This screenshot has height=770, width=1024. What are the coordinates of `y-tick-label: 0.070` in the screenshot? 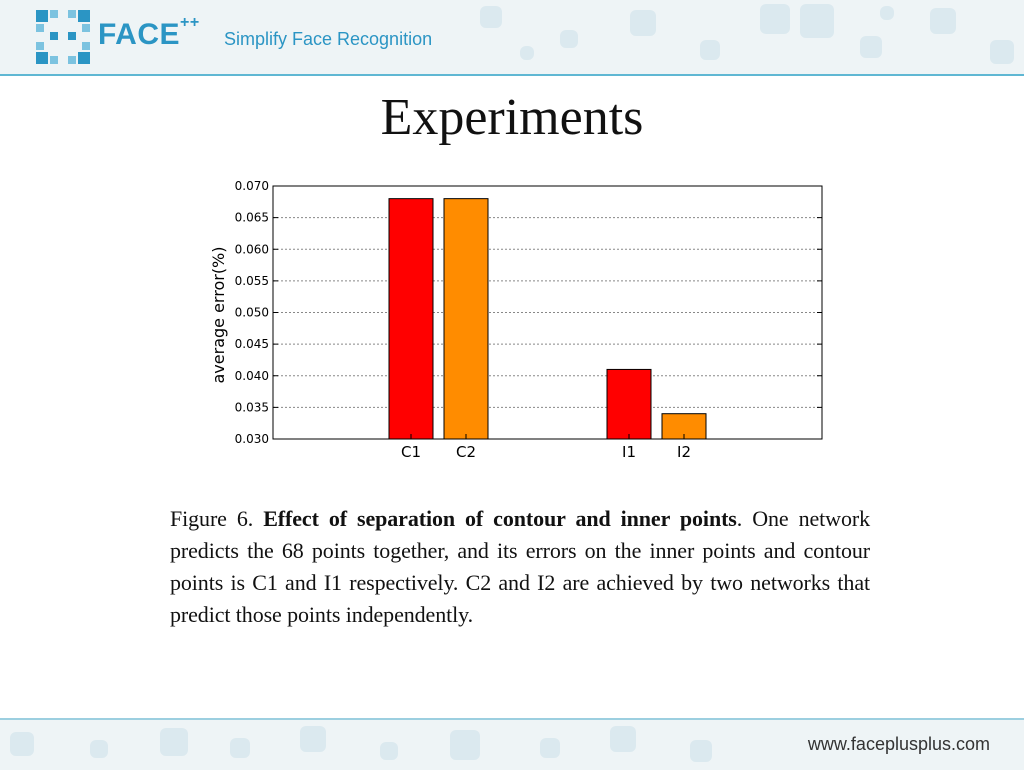 It's located at (252, 186).